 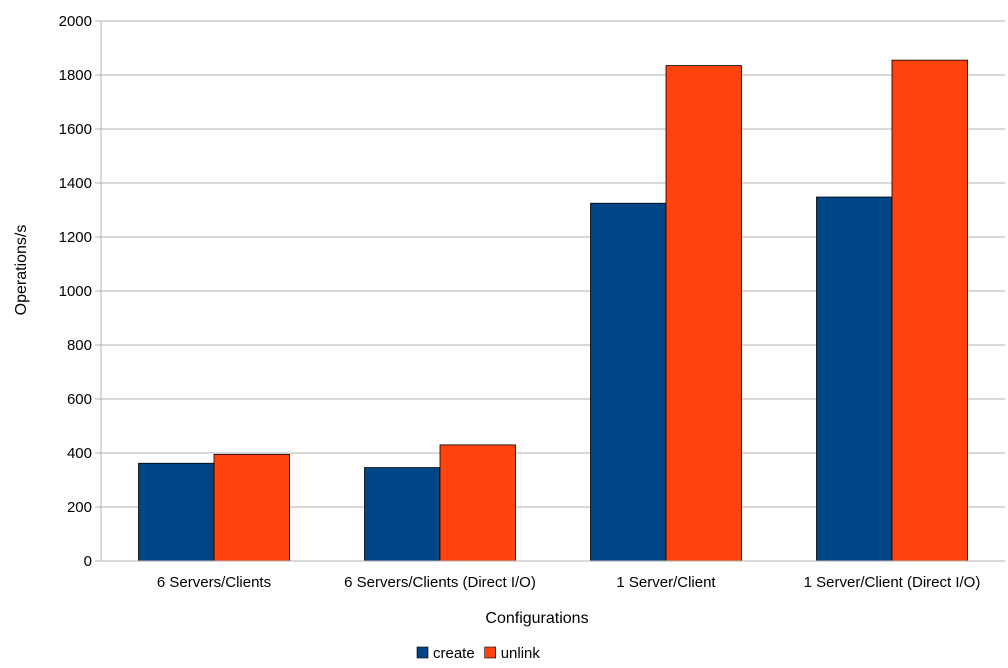 What do you see at coordinates (490, 652) in the screenshot?
I see `legend-swatch-unlink` at bounding box center [490, 652].